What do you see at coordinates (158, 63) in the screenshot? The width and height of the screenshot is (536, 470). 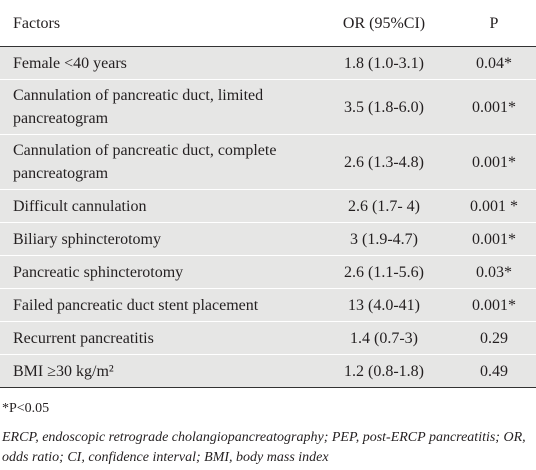 I see `factor-cell: Female <40 years` at bounding box center [158, 63].